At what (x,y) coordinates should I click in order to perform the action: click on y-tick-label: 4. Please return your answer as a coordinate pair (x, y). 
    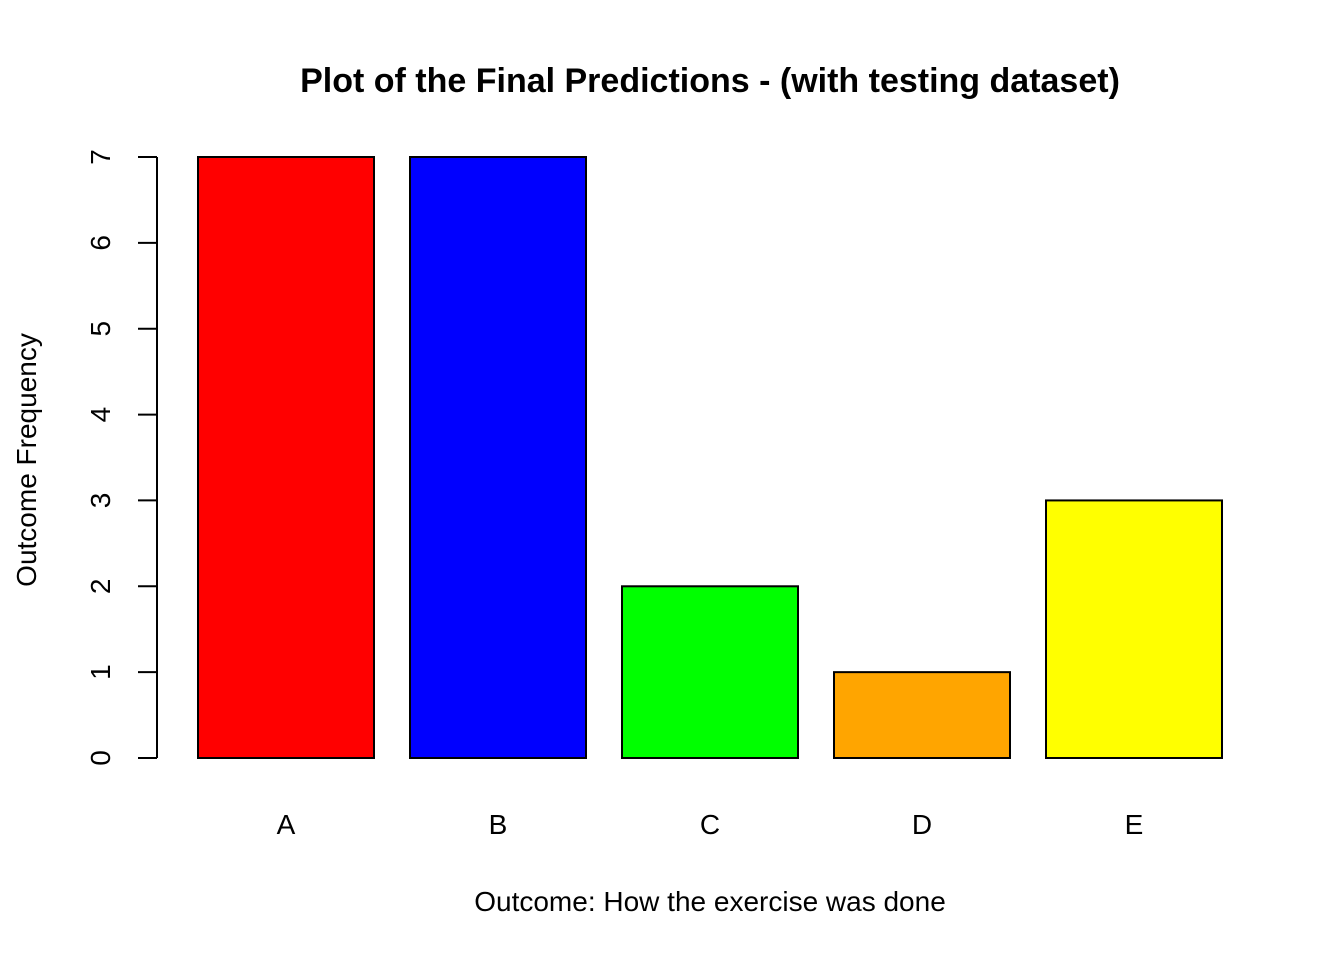
    Looking at the image, I should click on (100, 415).